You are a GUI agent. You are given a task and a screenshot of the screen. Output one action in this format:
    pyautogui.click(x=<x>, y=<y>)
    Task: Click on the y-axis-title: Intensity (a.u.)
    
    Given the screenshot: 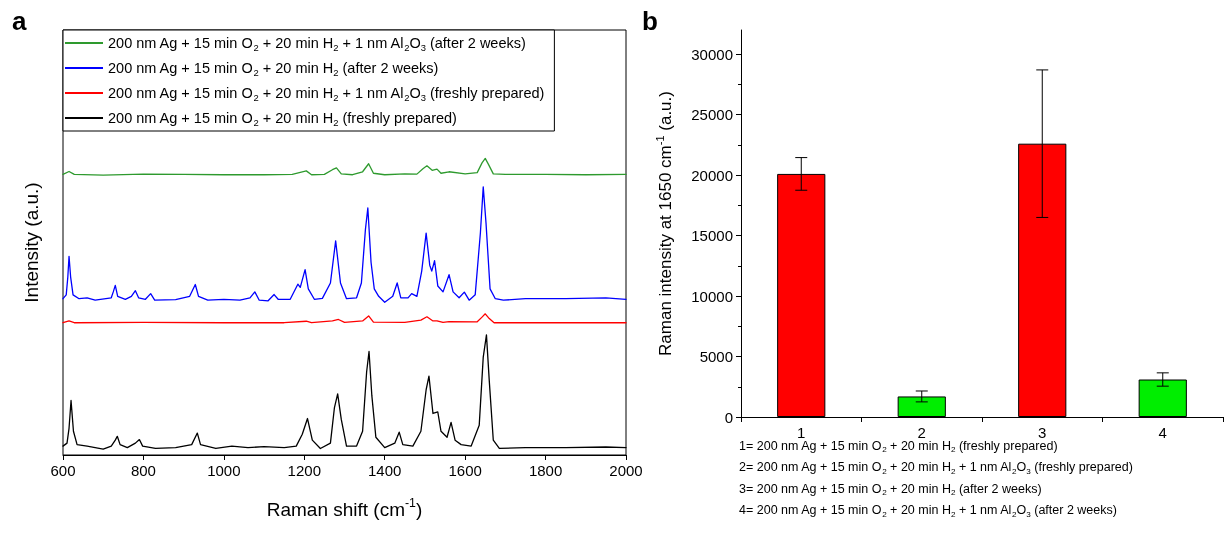 What is the action you would take?
    pyautogui.click(x=31, y=242)
    